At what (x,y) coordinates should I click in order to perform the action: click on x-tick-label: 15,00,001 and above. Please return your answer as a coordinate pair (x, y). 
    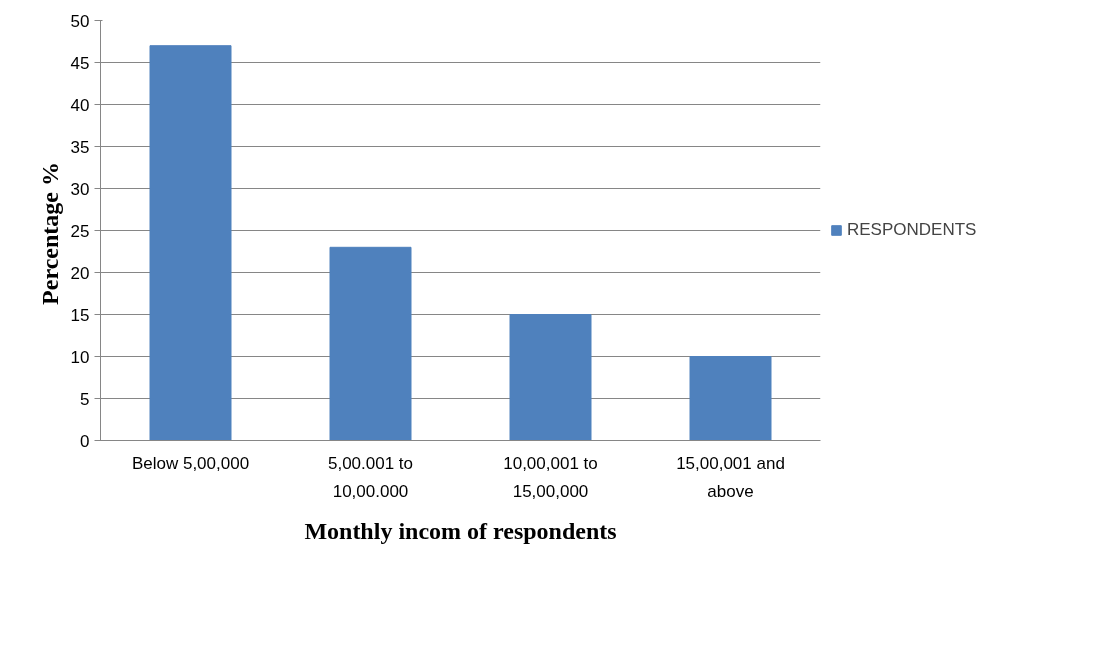
    Looking at the image, I should click on (730, 477).